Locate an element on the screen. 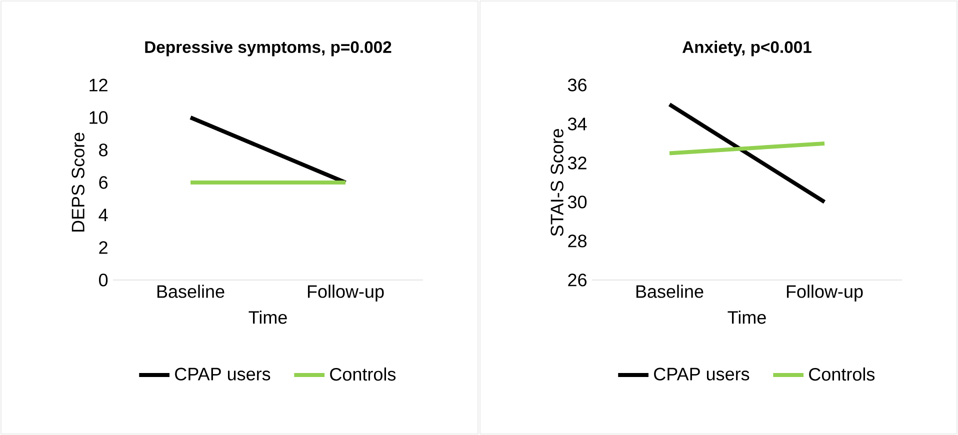  y-tick-label: 34 is located at coordinates (577, 124).